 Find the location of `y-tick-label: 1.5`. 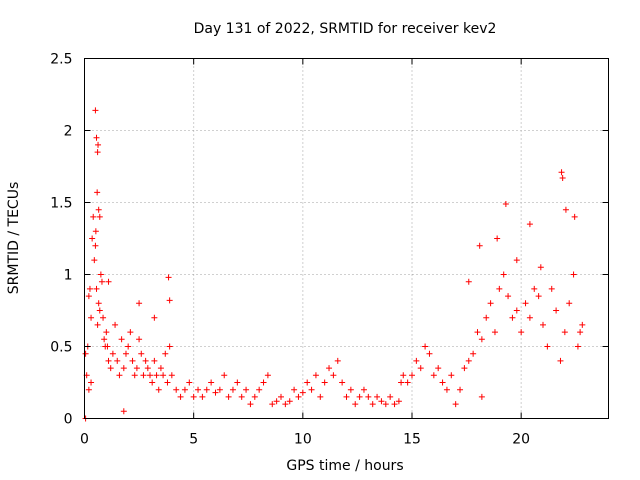

y-tick-label: 1.5 is located at coordinates (61, 204).